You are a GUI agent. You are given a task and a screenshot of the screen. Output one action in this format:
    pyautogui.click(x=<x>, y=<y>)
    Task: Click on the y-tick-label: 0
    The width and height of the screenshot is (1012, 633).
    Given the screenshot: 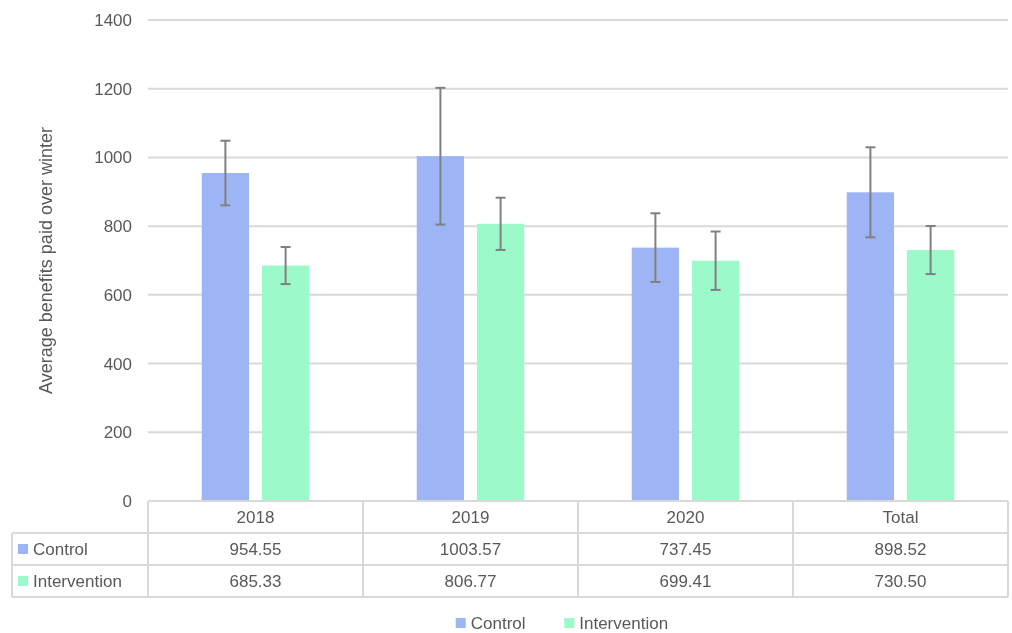 What is the action you would take?
    pyautogui.click(x=127, y=501)
    